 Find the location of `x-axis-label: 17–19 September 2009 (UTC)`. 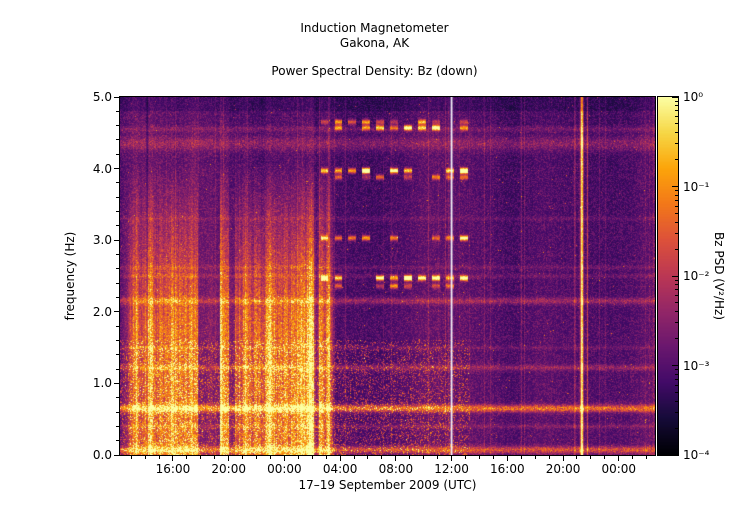

x-axis-label: 17–19 September 2009 (UTC) is located at coordinates (387, 485).